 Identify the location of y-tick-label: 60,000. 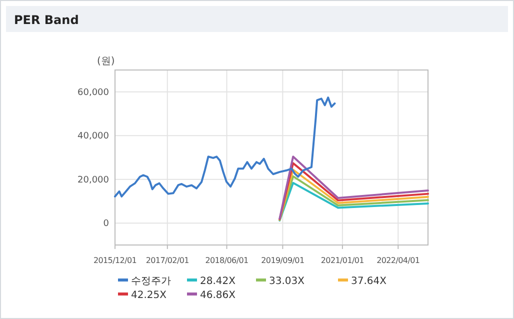
(94, 93).